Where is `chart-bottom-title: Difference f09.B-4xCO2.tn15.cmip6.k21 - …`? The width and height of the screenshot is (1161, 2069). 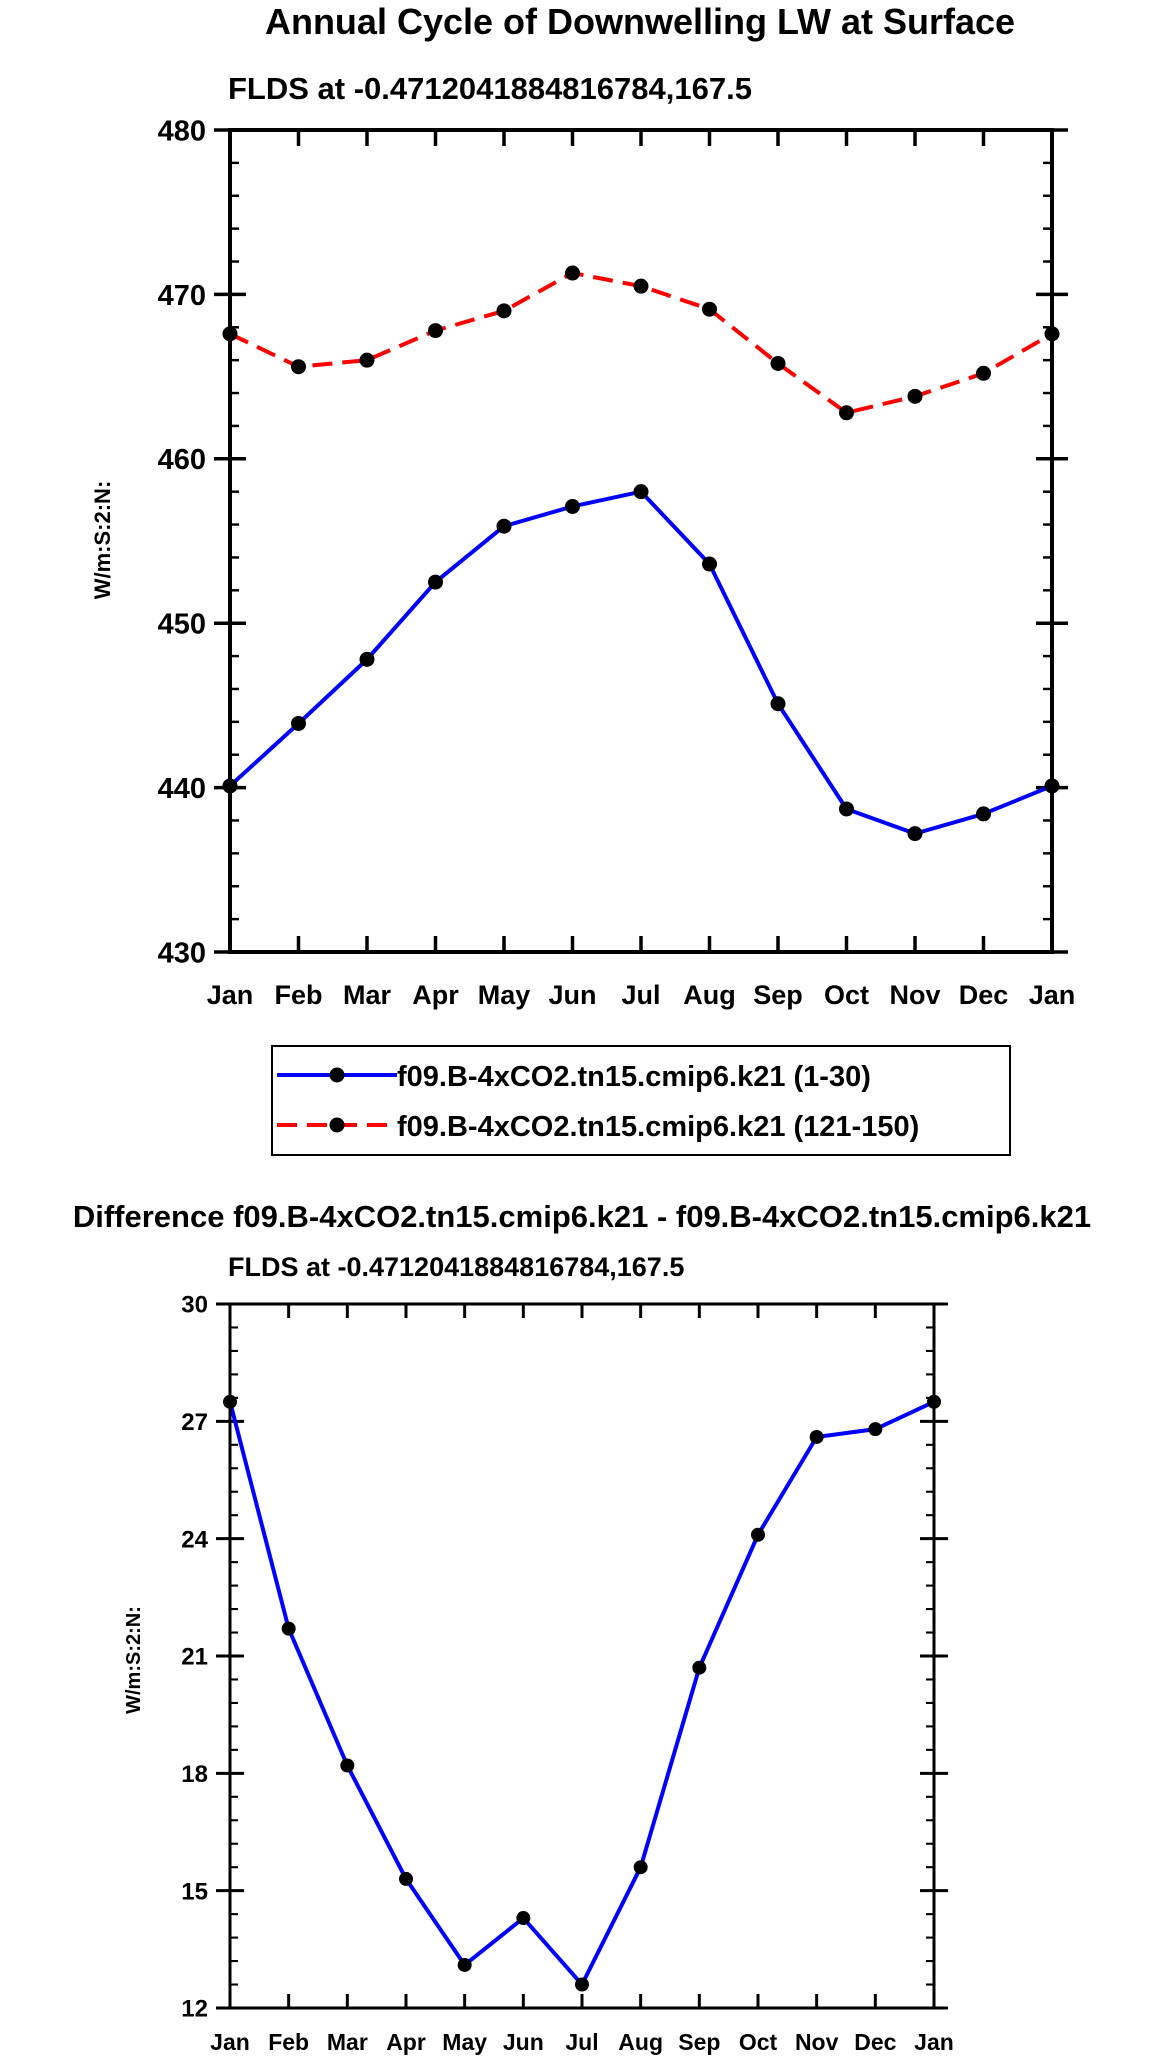
chart-bottom-title: Difference f09.B-4xCO2.tn15.cmip6.k21 - … is located at coordinates (582, 1216).